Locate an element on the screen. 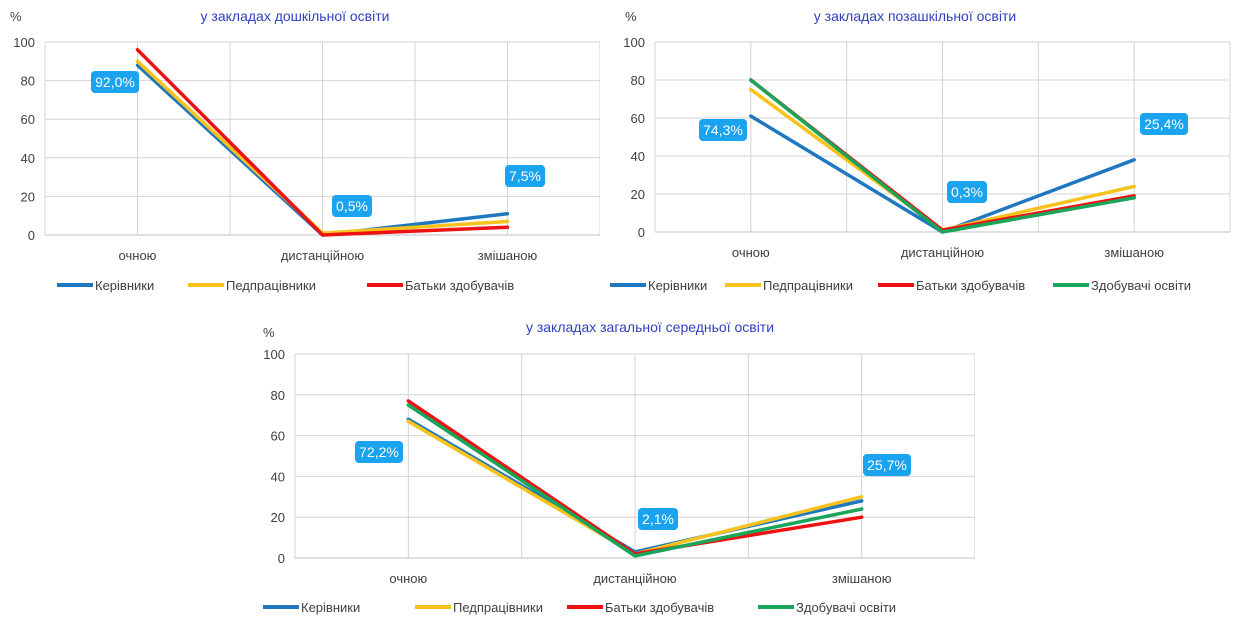 This screenshot has height=627, width=1239. data-label: 92,0% is located at coordinates (115, 82).